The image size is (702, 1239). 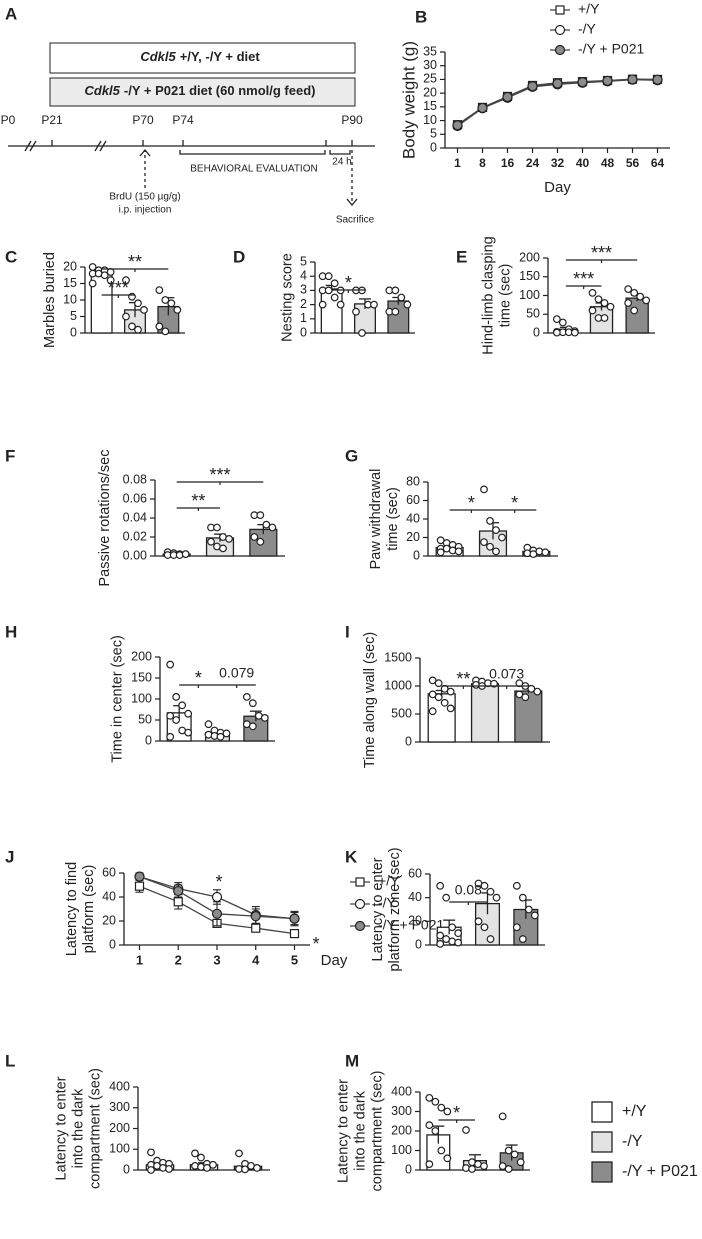 What do you see at coordinates (135, 517) in the screenshot?
I see `y-tick-label: 0.04` at bounding box center [135, 517].